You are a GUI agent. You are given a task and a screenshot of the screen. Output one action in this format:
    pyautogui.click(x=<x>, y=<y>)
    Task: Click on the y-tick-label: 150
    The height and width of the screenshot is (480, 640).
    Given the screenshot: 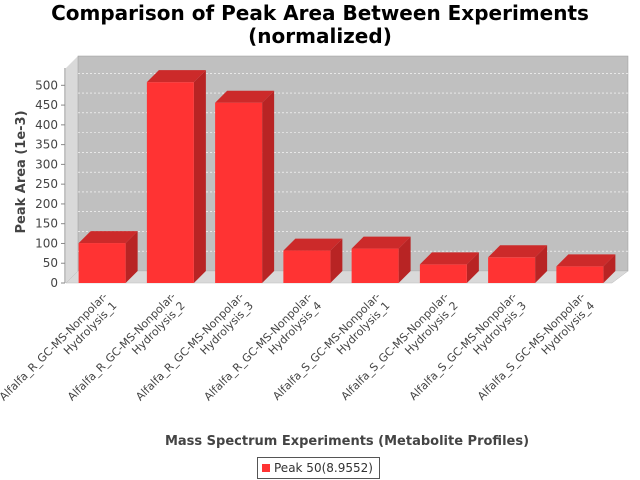 What is the action you would take?
    pyautogui.click(x=46, y=224)
    